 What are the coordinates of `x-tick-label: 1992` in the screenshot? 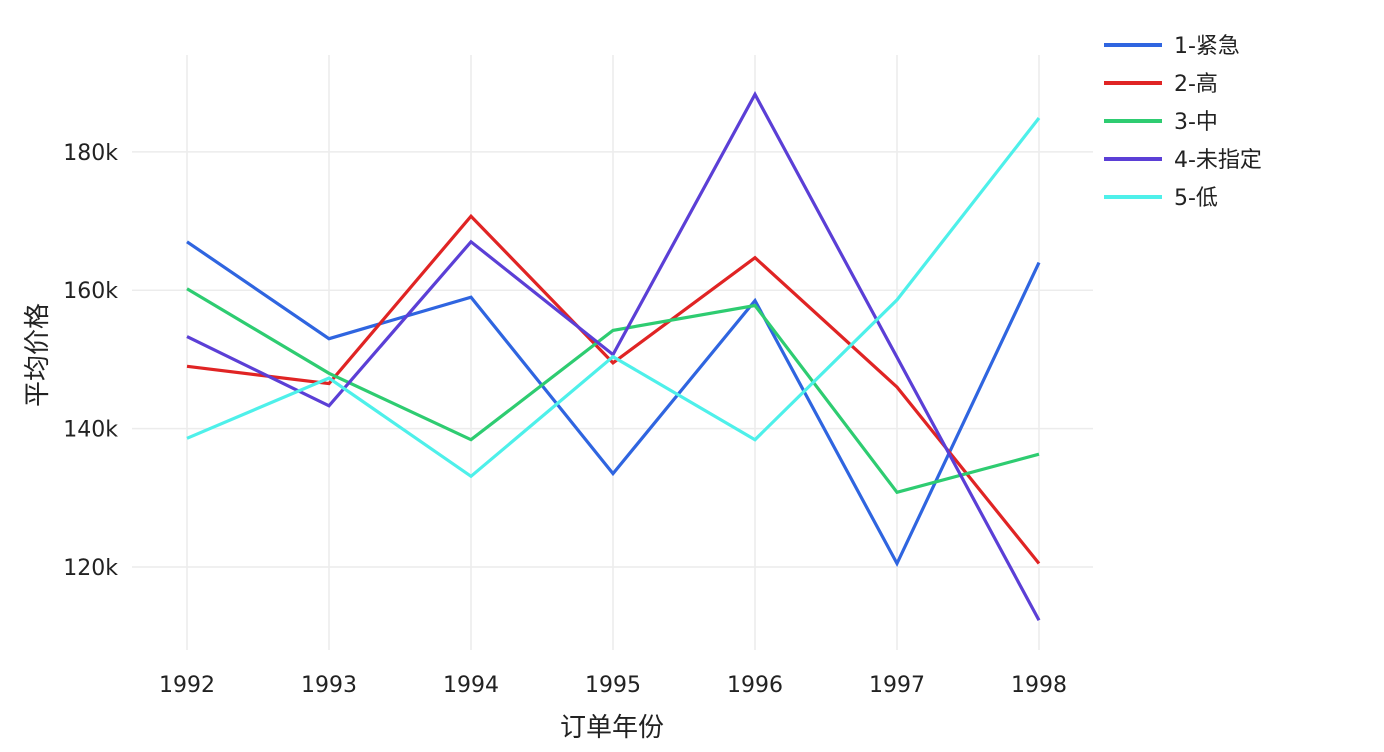 It's located at (187, 685).